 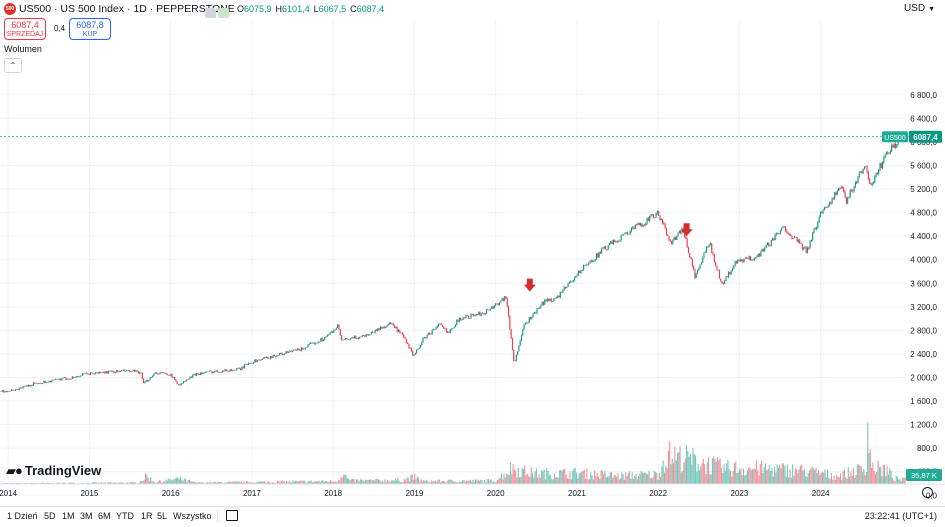 I want to click on symbol-title: US500 · US 500 Index · 1D · PEPPERSTONE, so click(x=127, y=9).